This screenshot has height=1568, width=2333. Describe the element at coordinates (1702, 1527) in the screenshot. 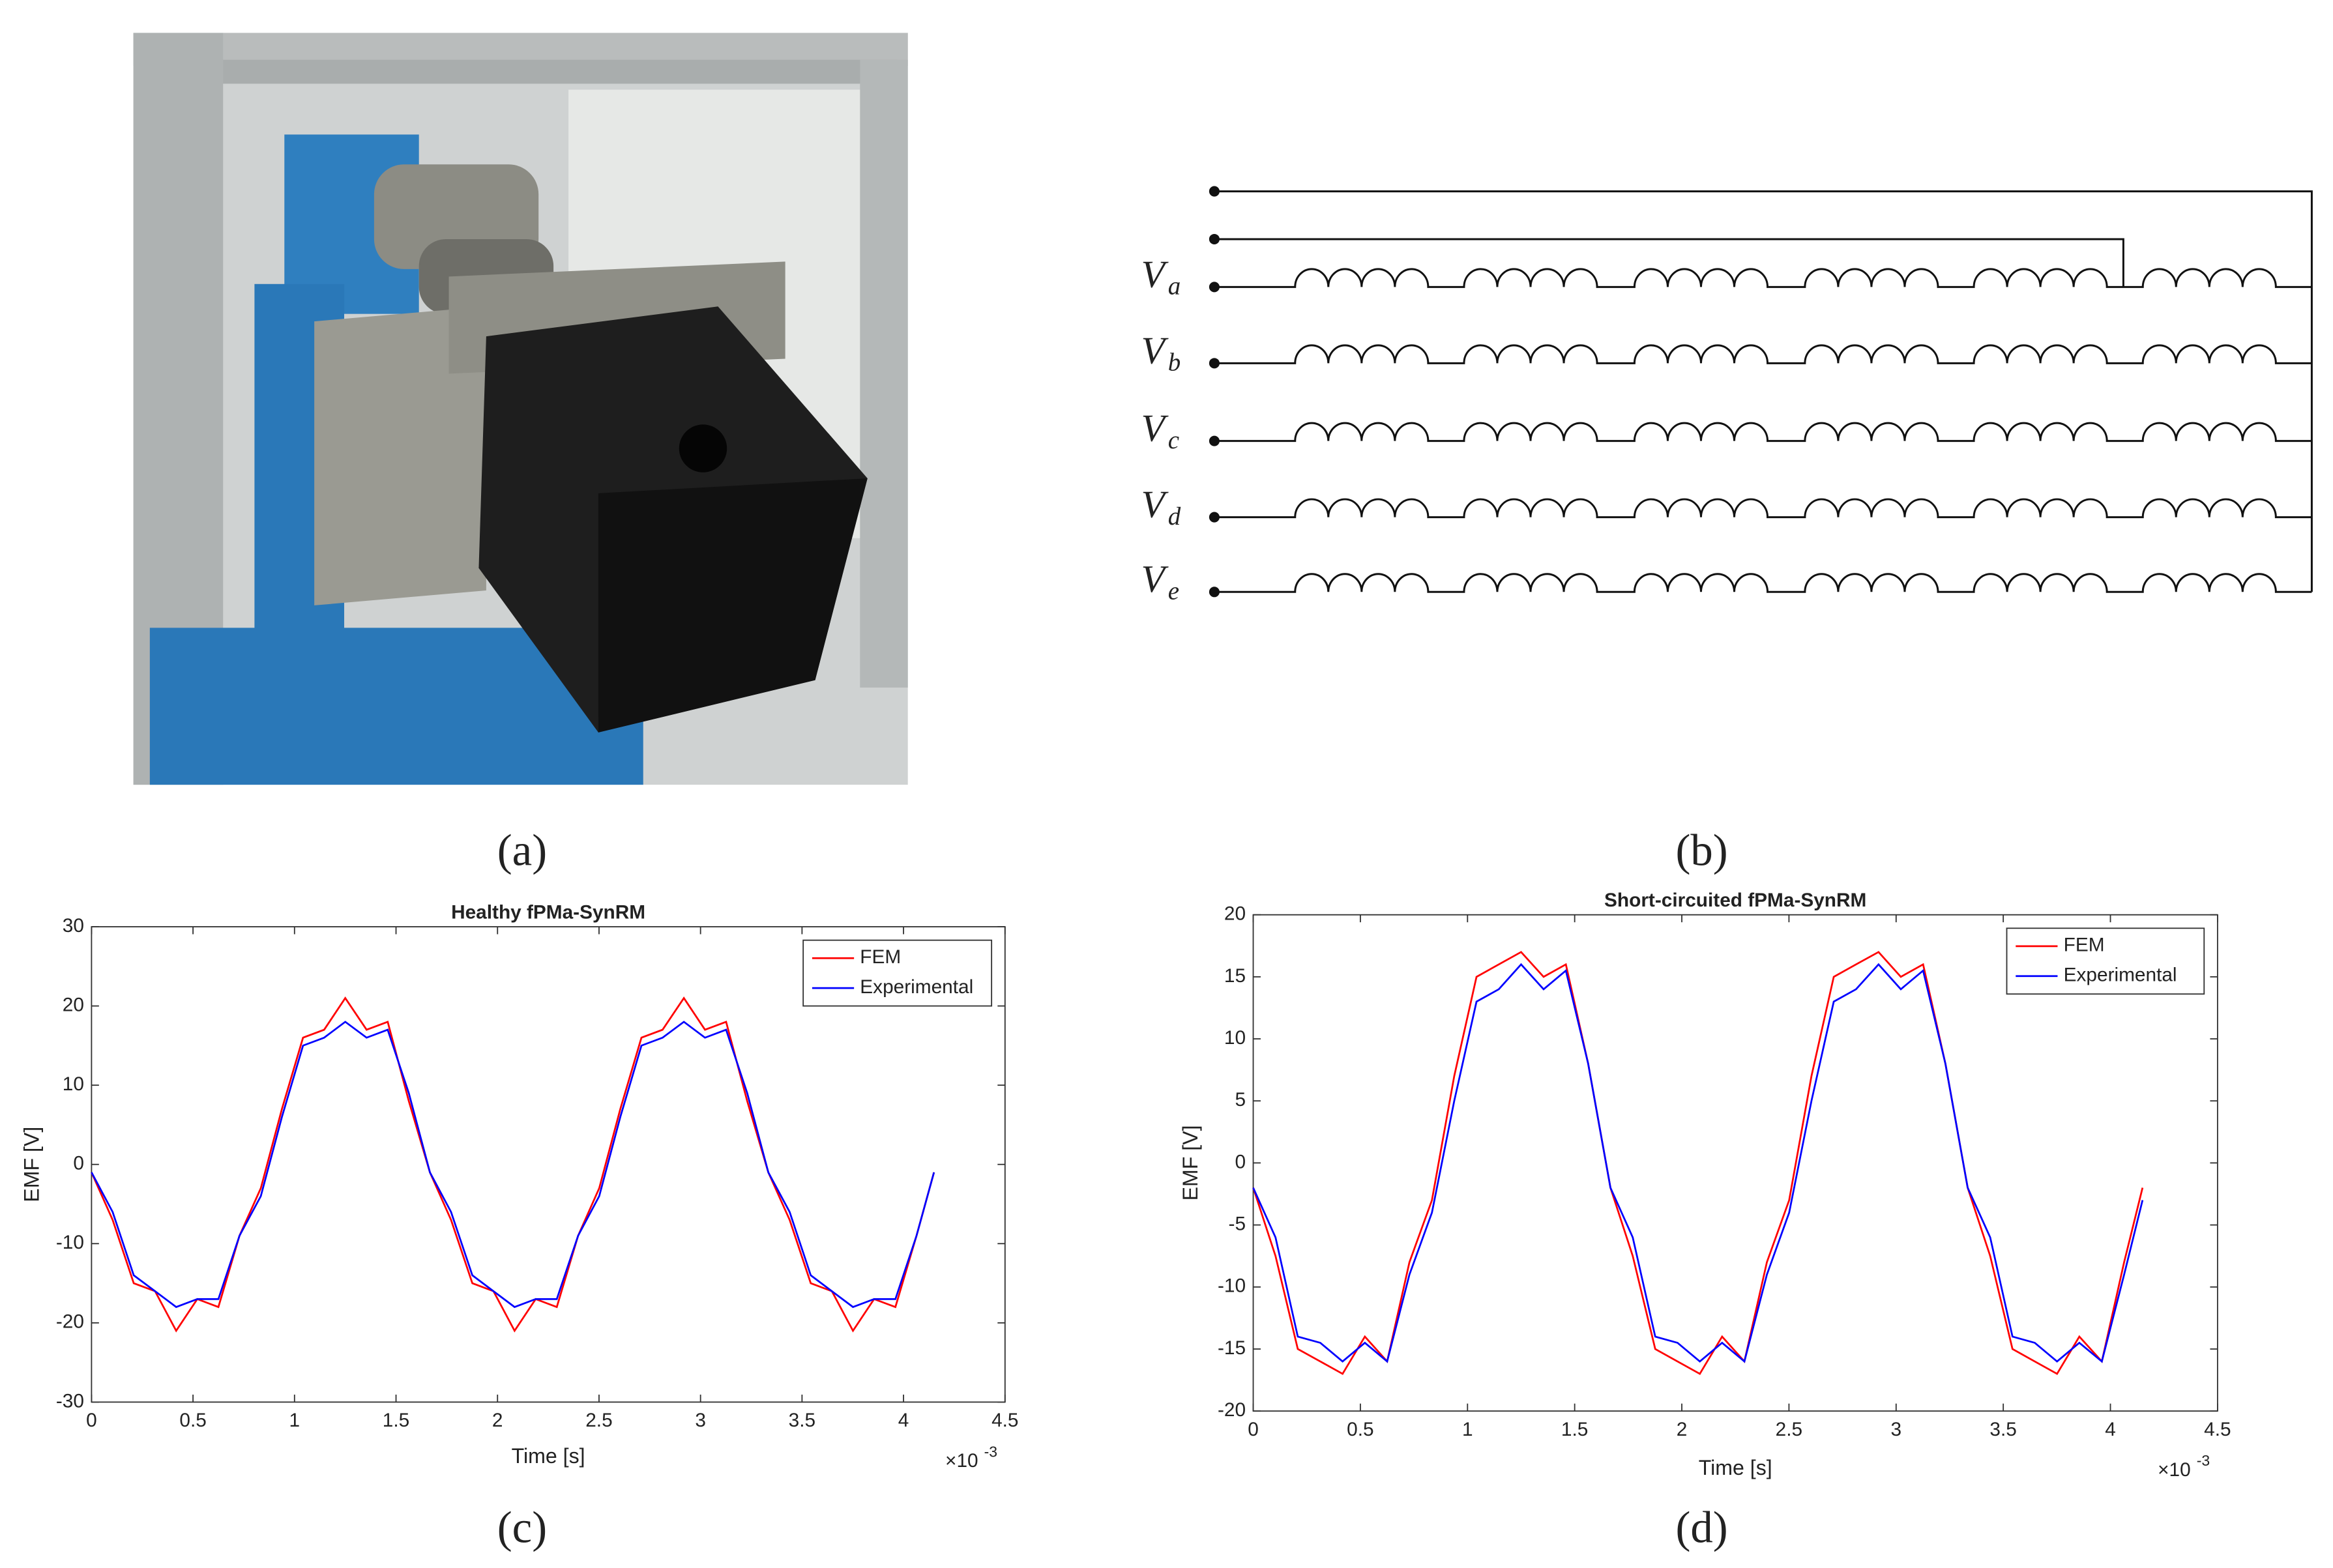

I see `panel-caption: (d)` at that location.